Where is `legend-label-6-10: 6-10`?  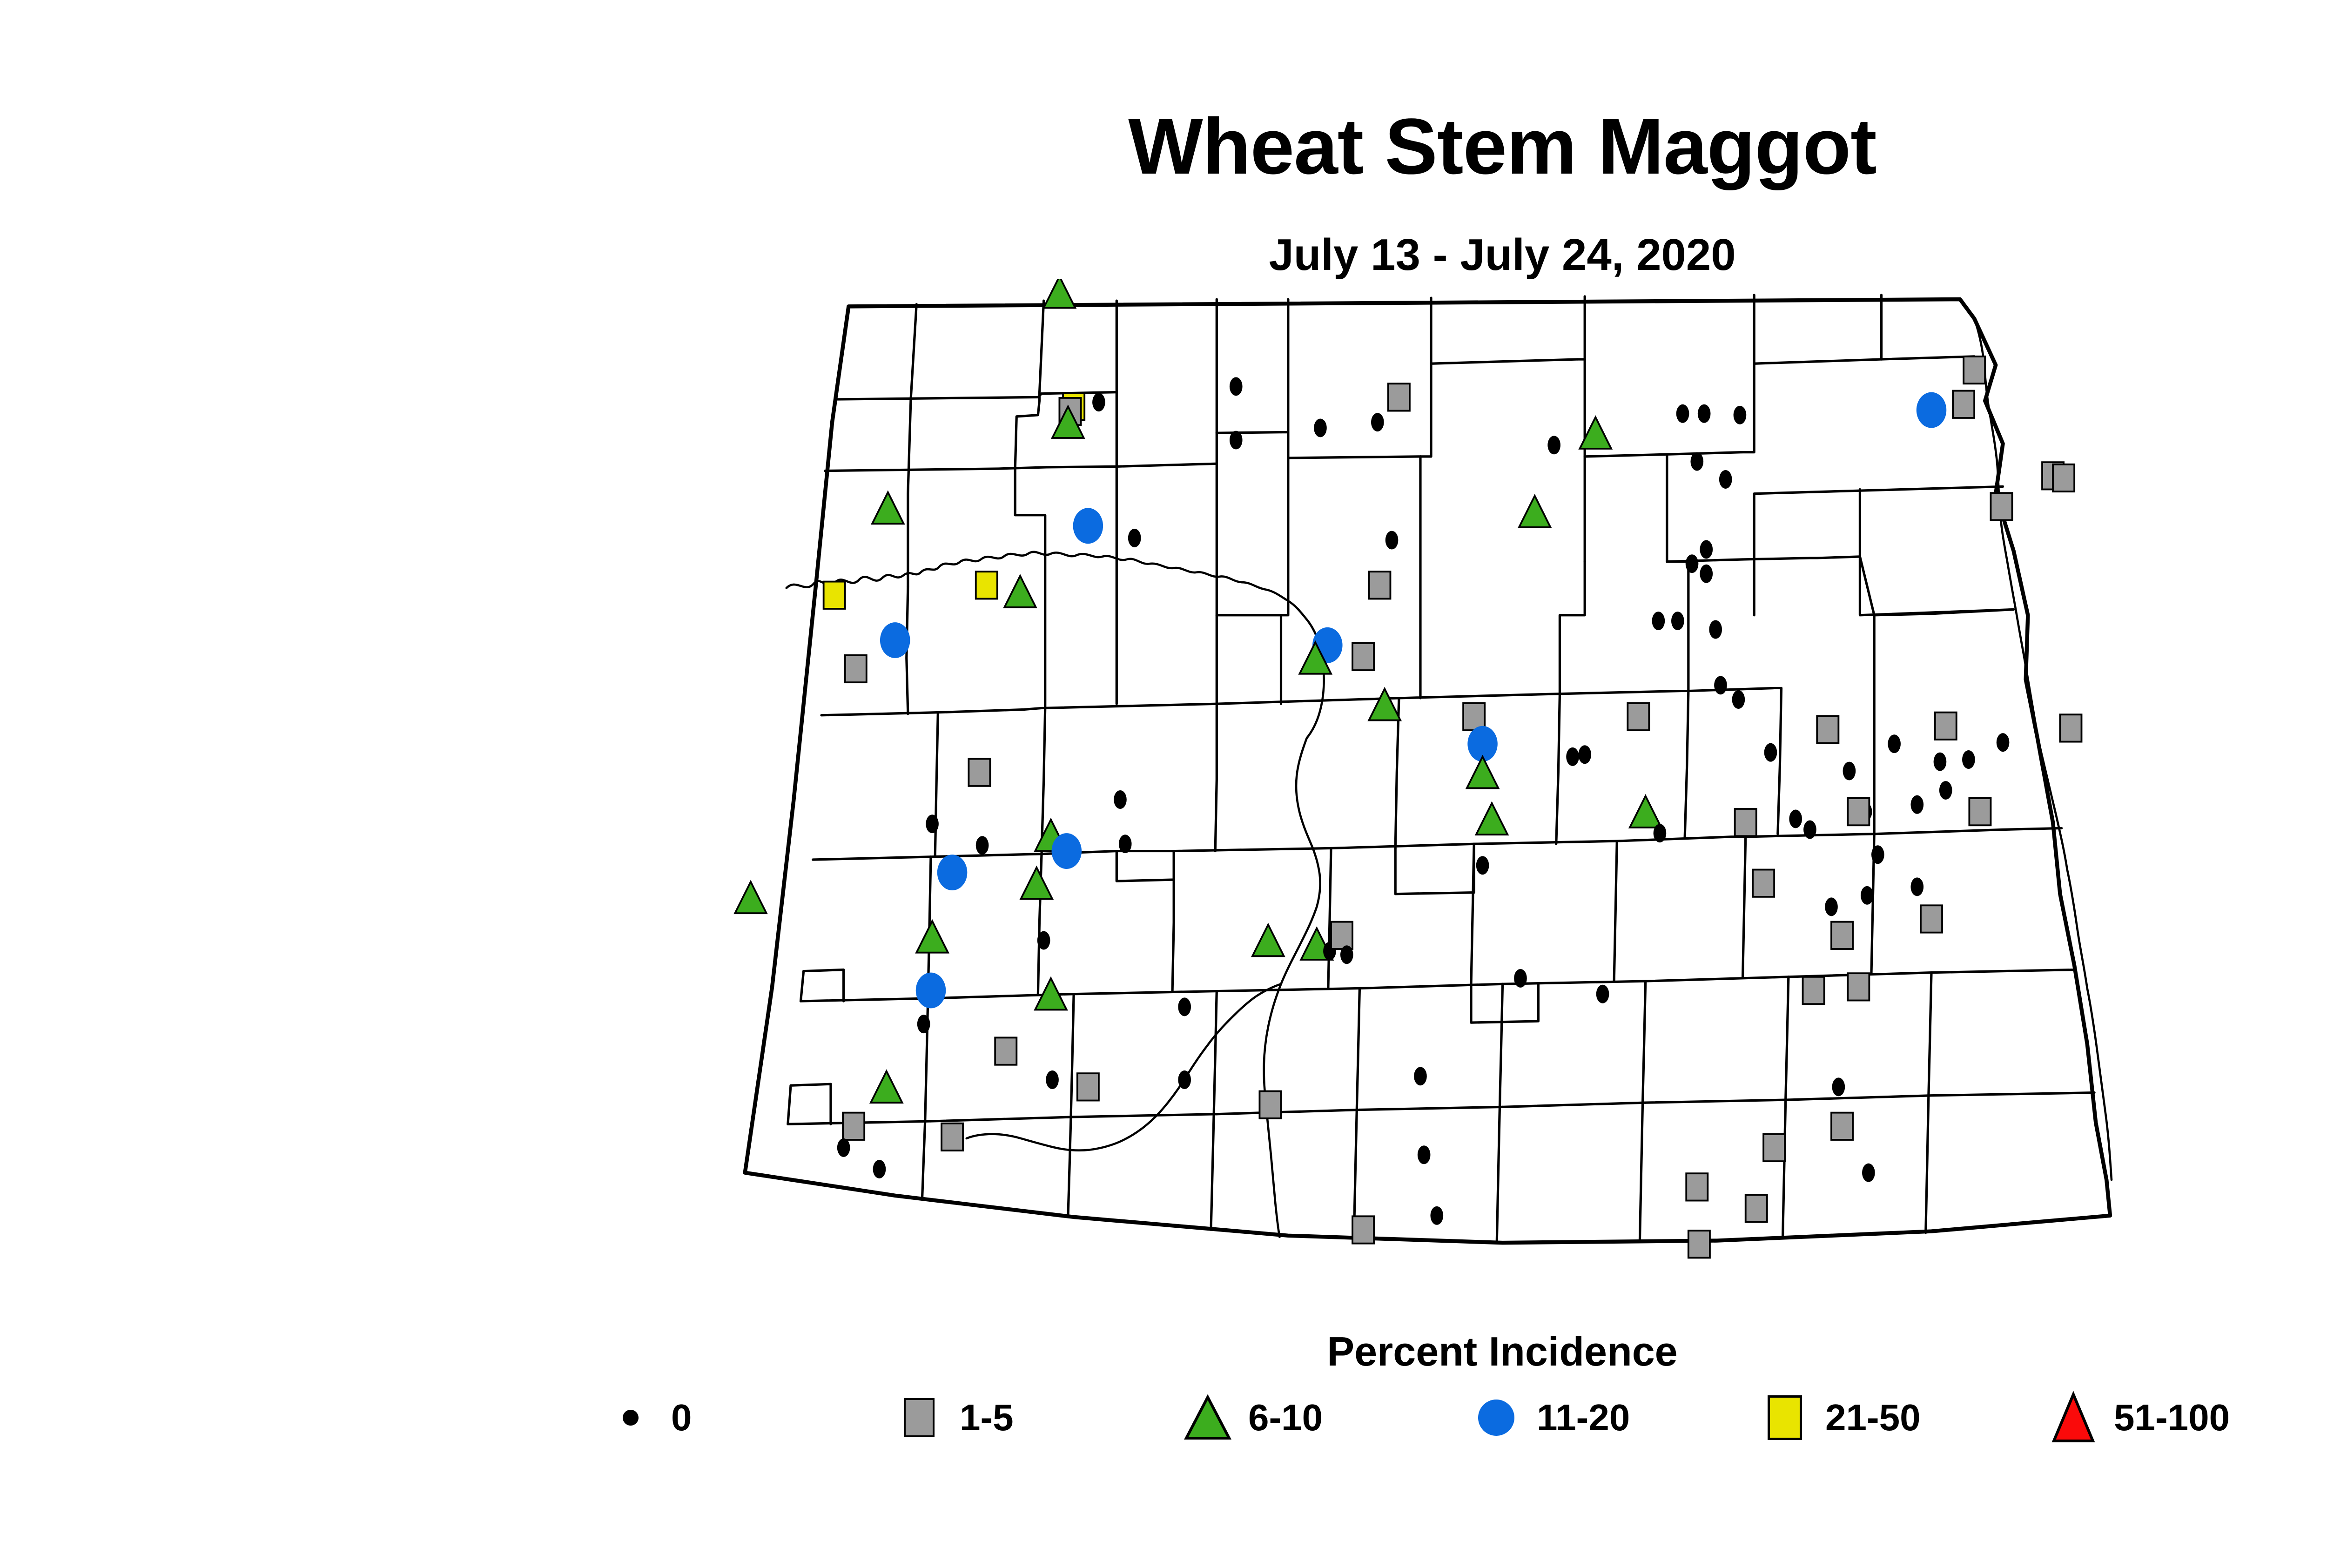
legend-label-6-10: 6-10 is located at coordinates (1285, 1417).